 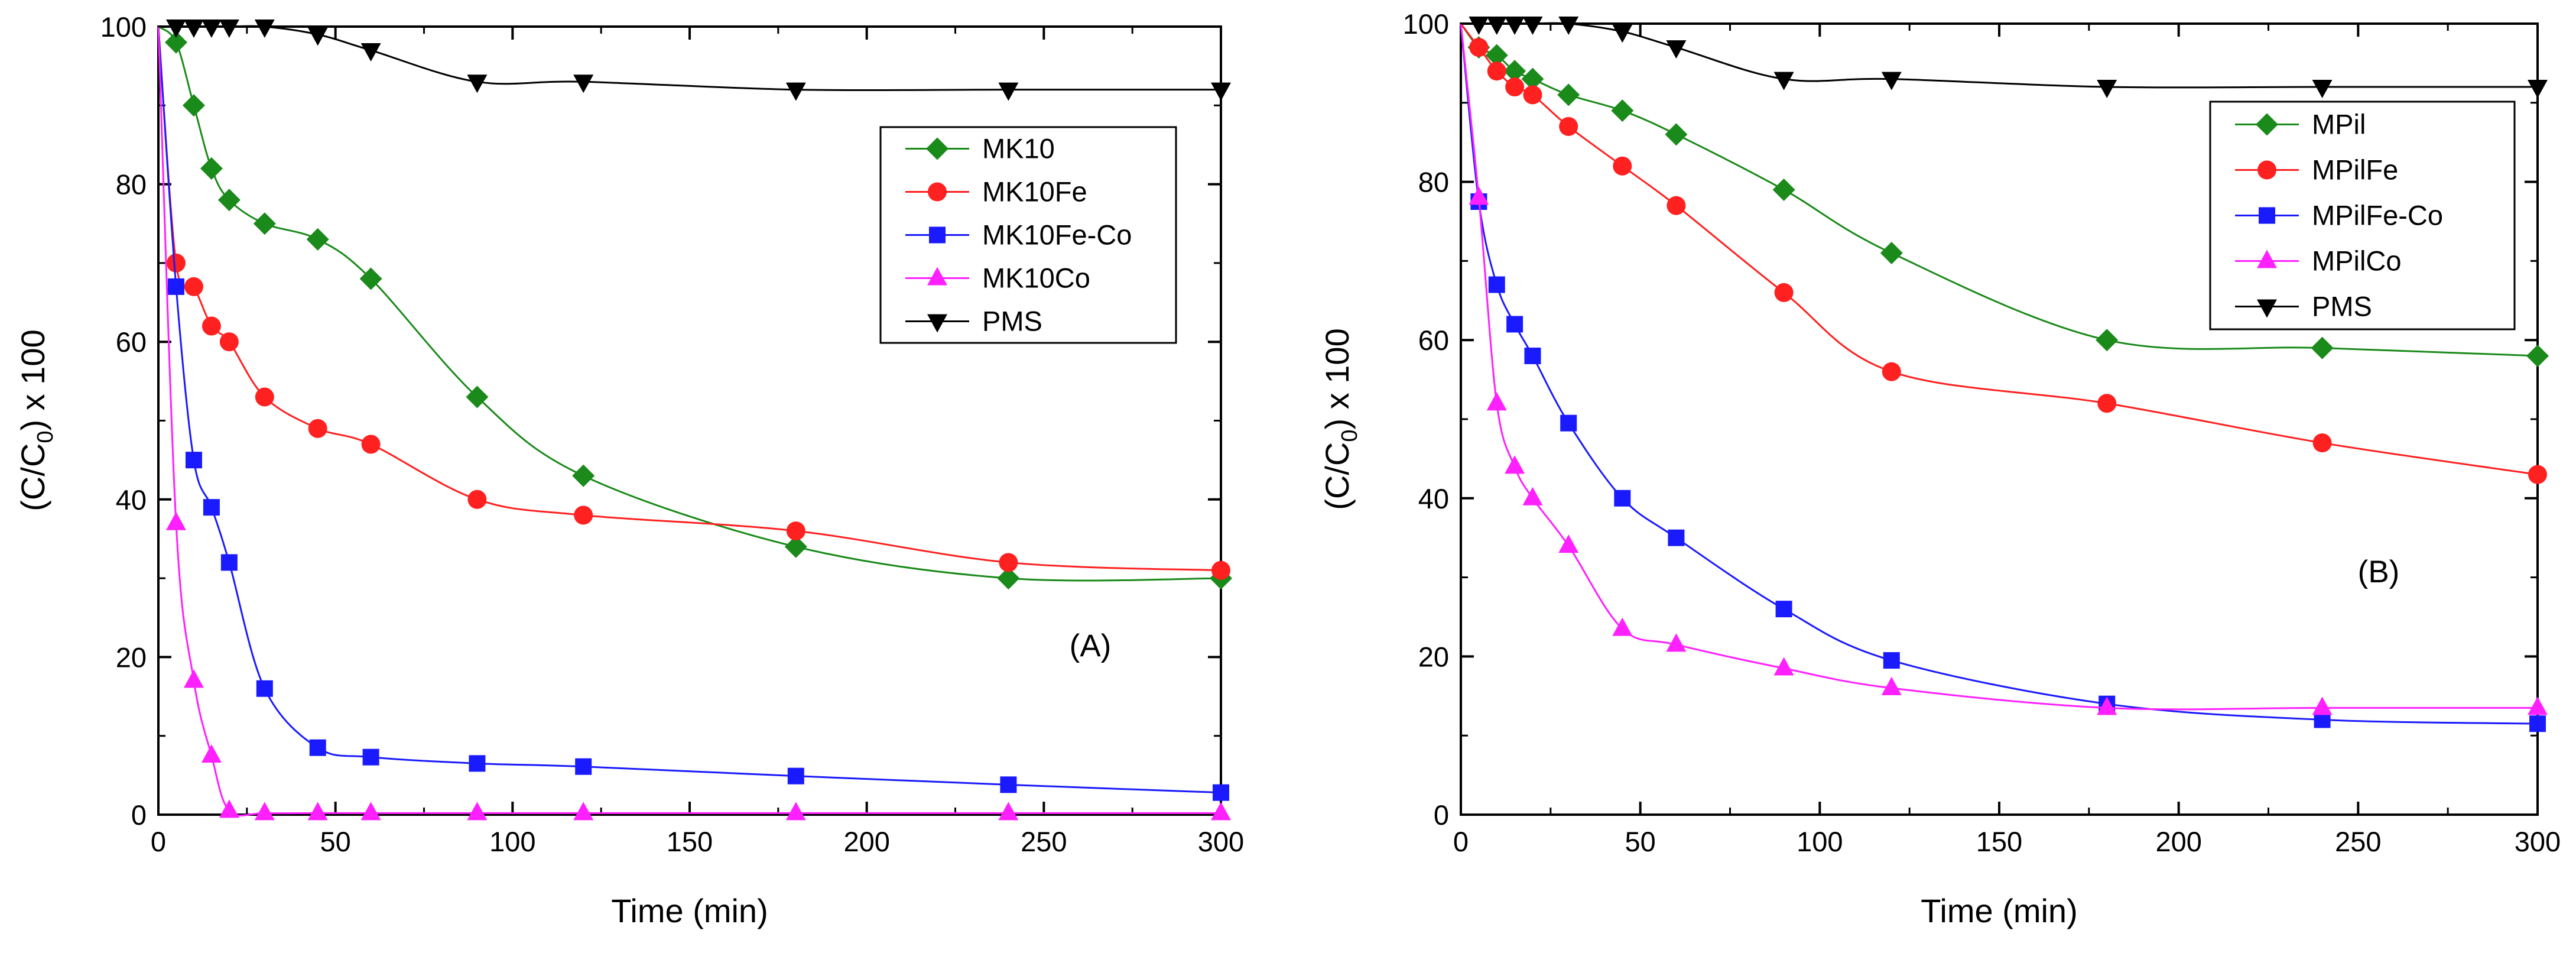 I want to click on y-axis-title-suffix: ) x 100, so click(x=1337, y=378).